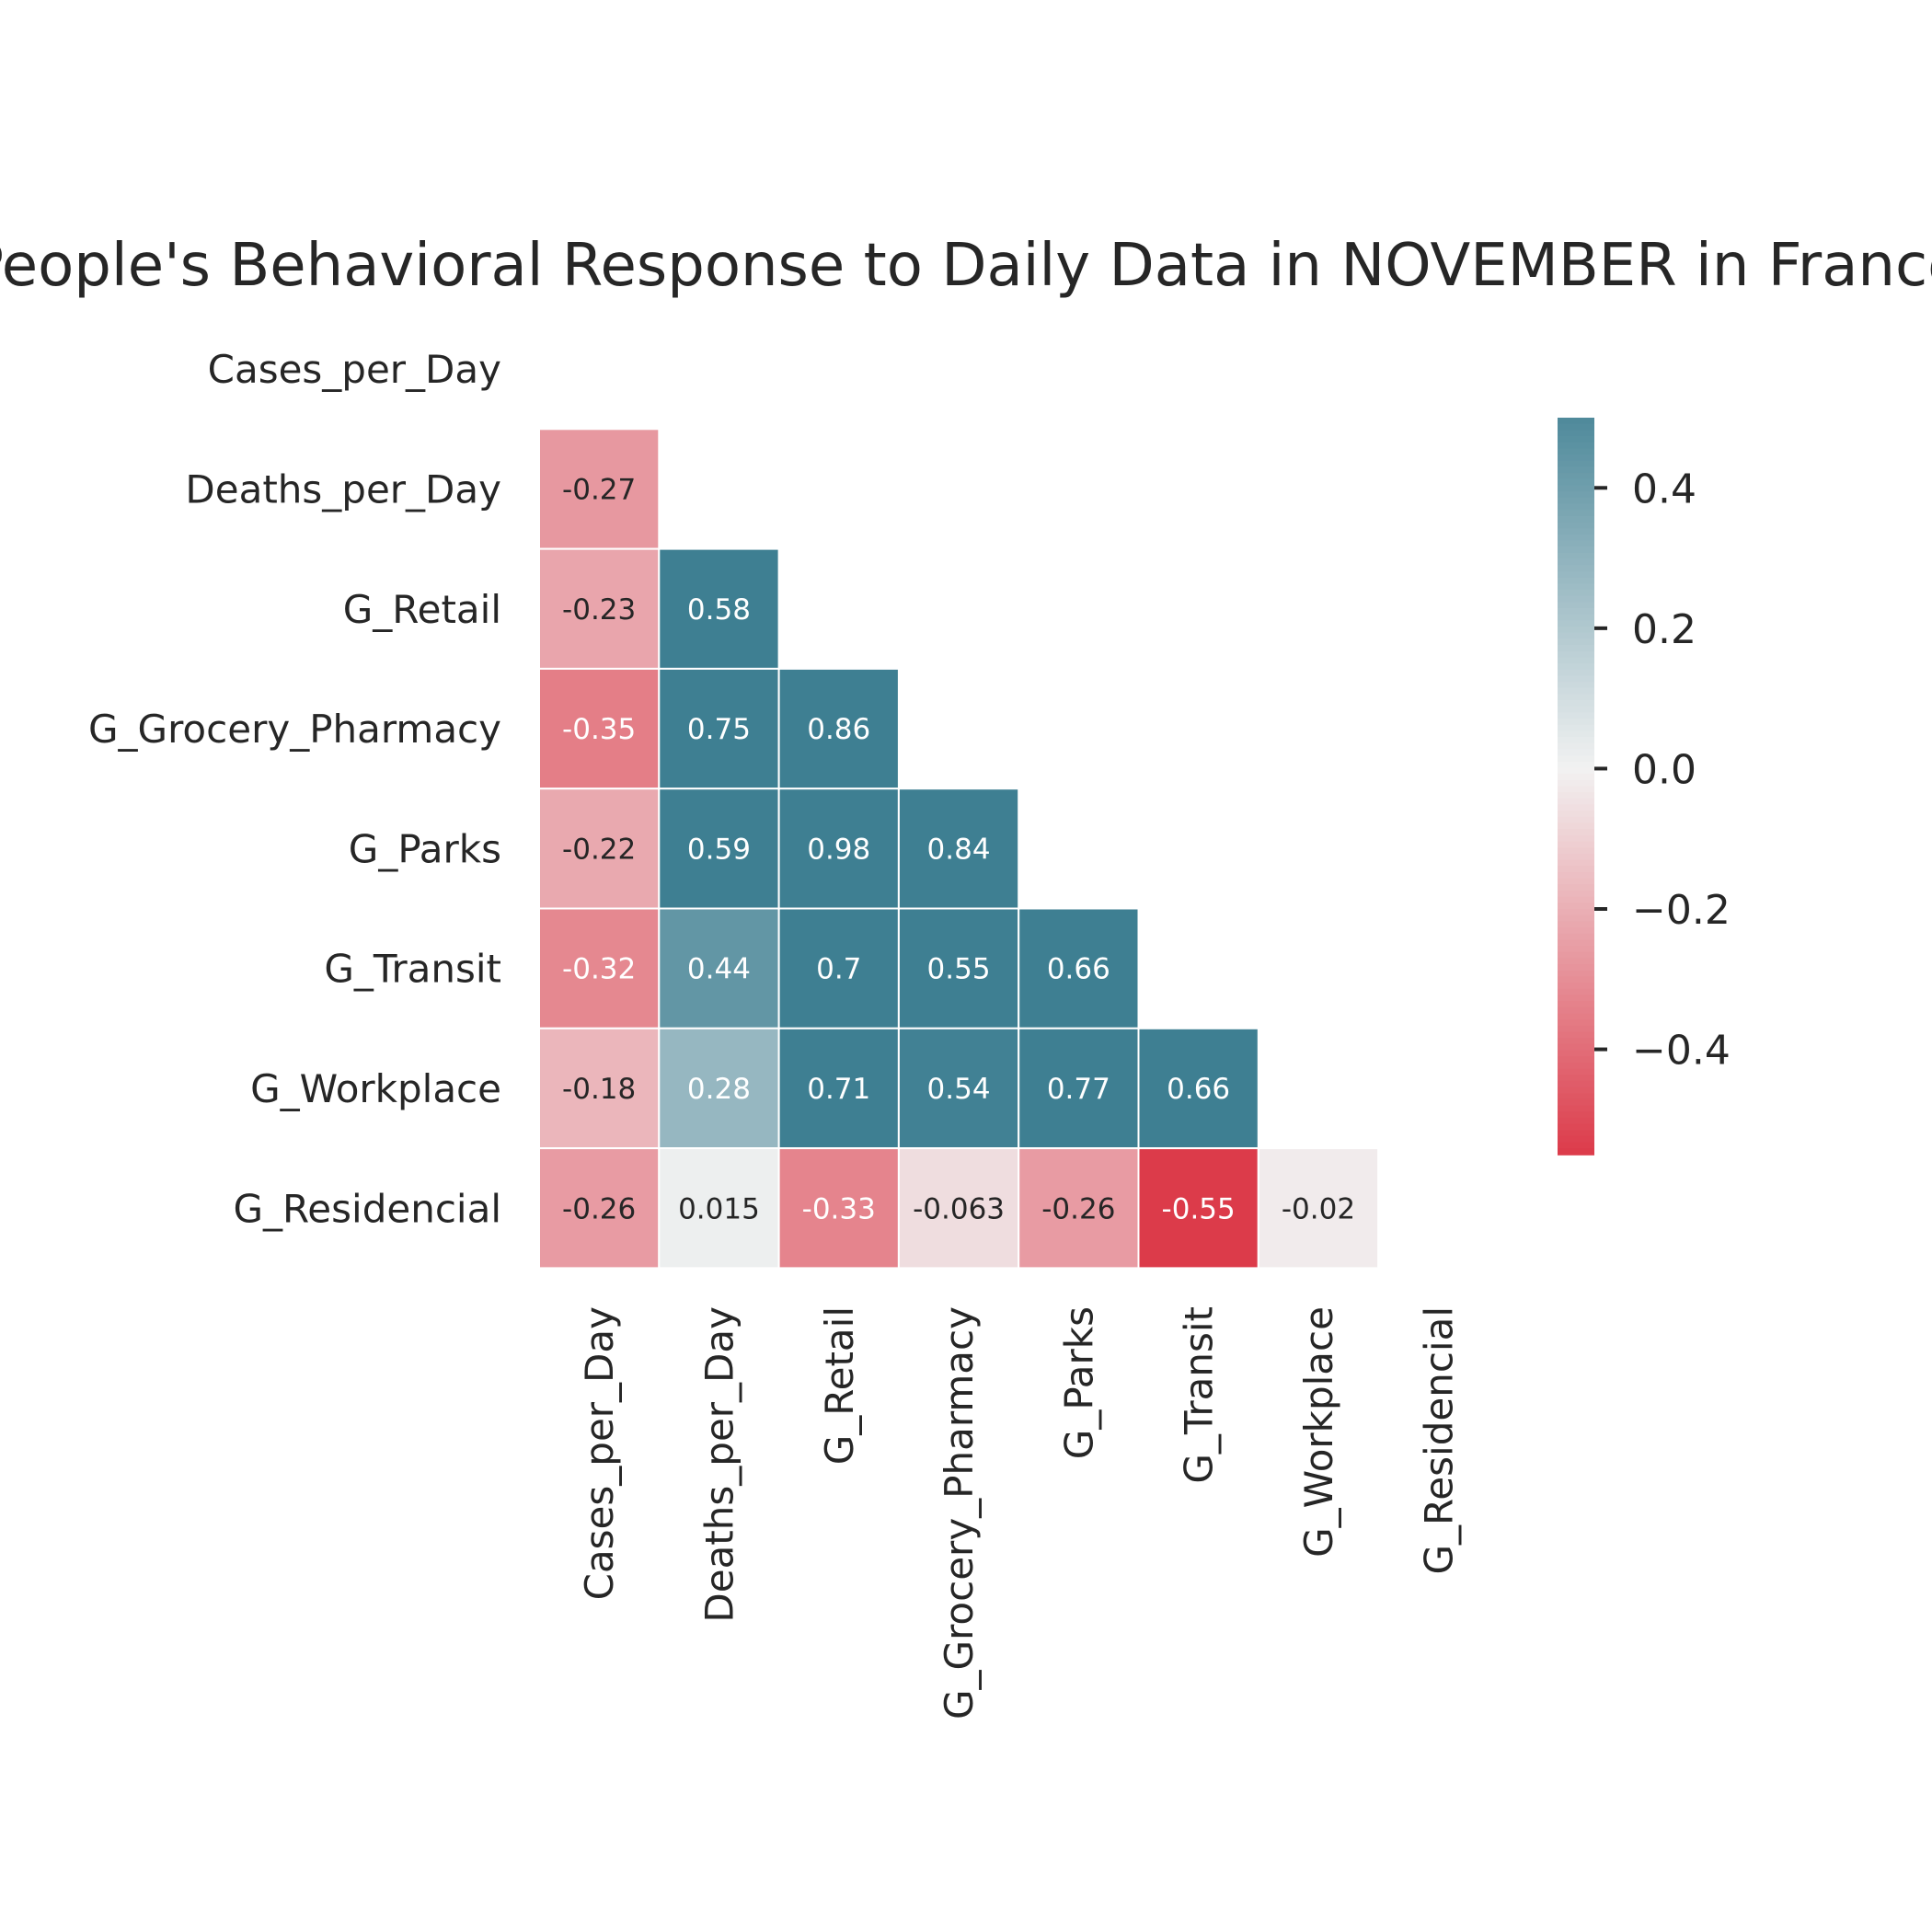 The width and height of the screenshot is (1932, 1932). Describe the element at coordinates (1644, 787) in the screenshot. I see `colorbar: 0.4 0.2 0.0 −0.2 −0.4` at that location.